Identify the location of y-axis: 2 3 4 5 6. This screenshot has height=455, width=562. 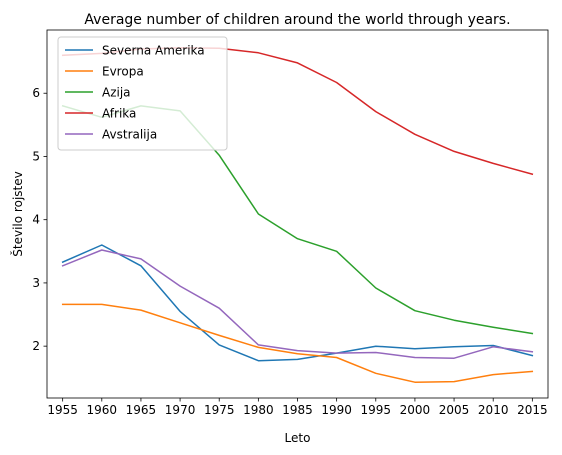
(39, 219).